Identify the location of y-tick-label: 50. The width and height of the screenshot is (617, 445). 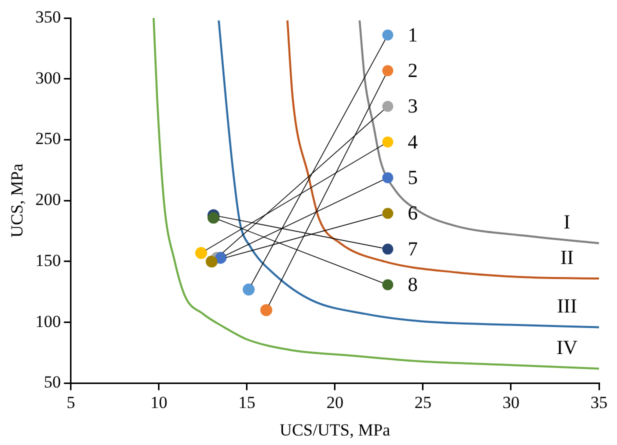
(52, 382).